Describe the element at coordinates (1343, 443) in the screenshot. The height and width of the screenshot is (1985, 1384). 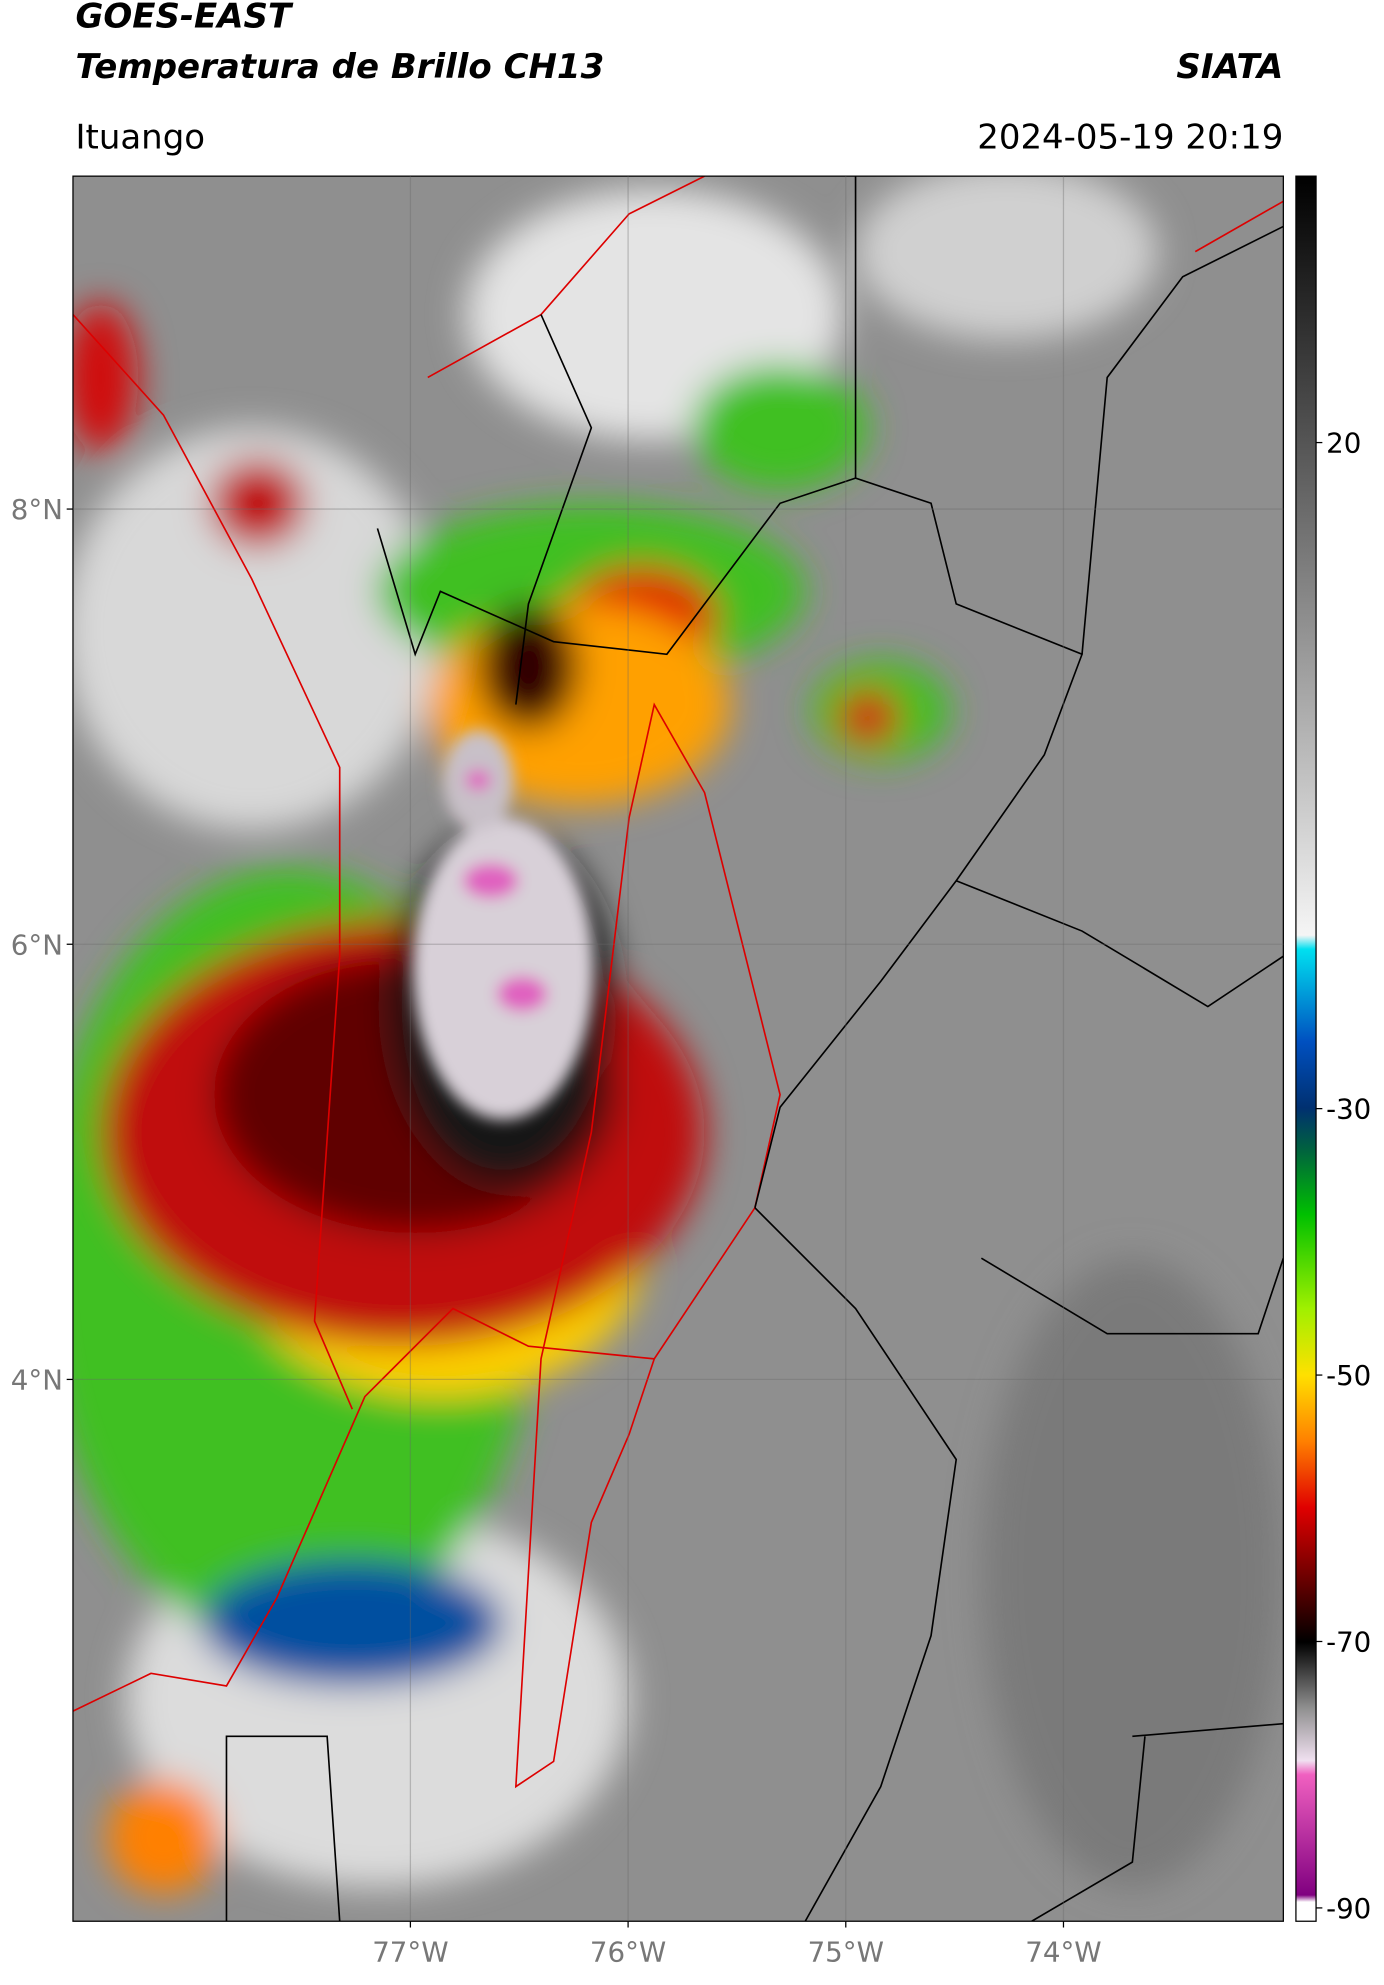
I see `colorbar-tick-label: 20` at that location.